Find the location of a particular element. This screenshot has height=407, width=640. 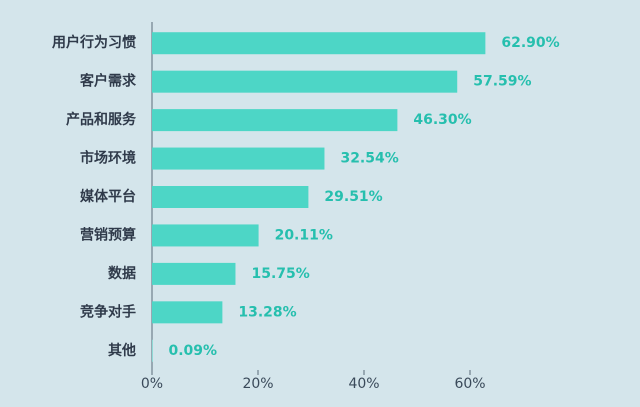

value-label: 62.90% is located at coordinates (530, 43).